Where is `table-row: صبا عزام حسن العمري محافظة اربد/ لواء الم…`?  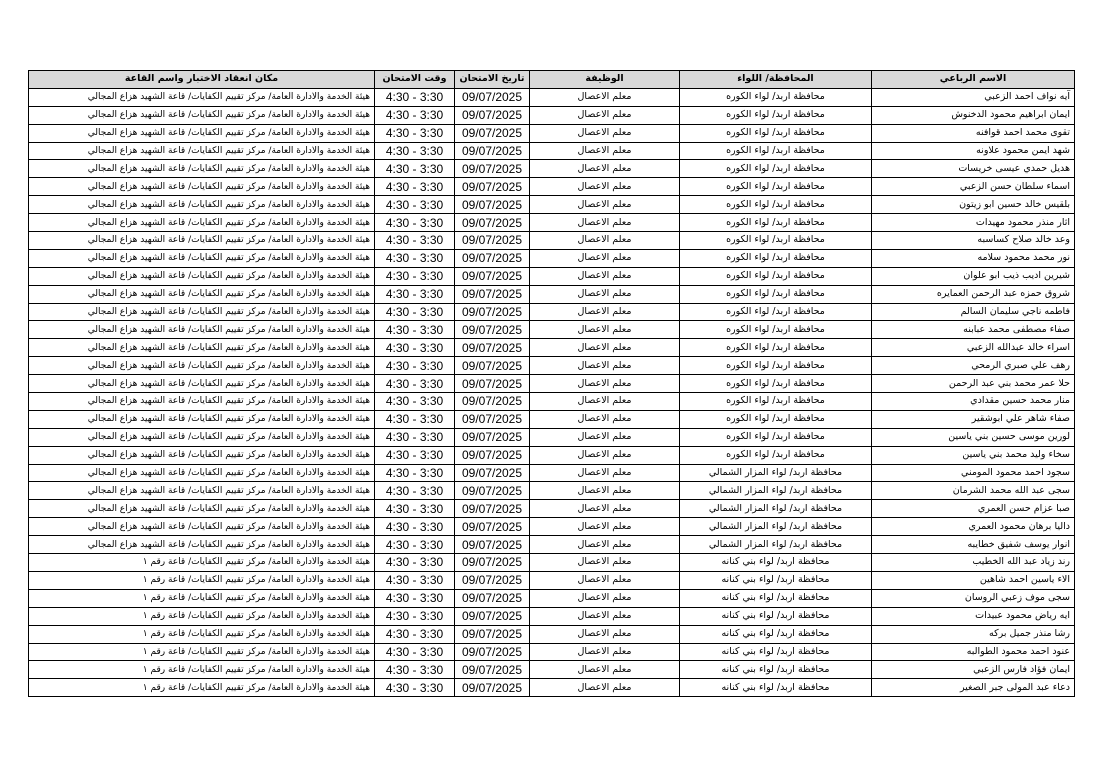
table-row: صبا عزام حسن العمري محافظة اربد/ لواء الم… is located at coordinates (551, 509).